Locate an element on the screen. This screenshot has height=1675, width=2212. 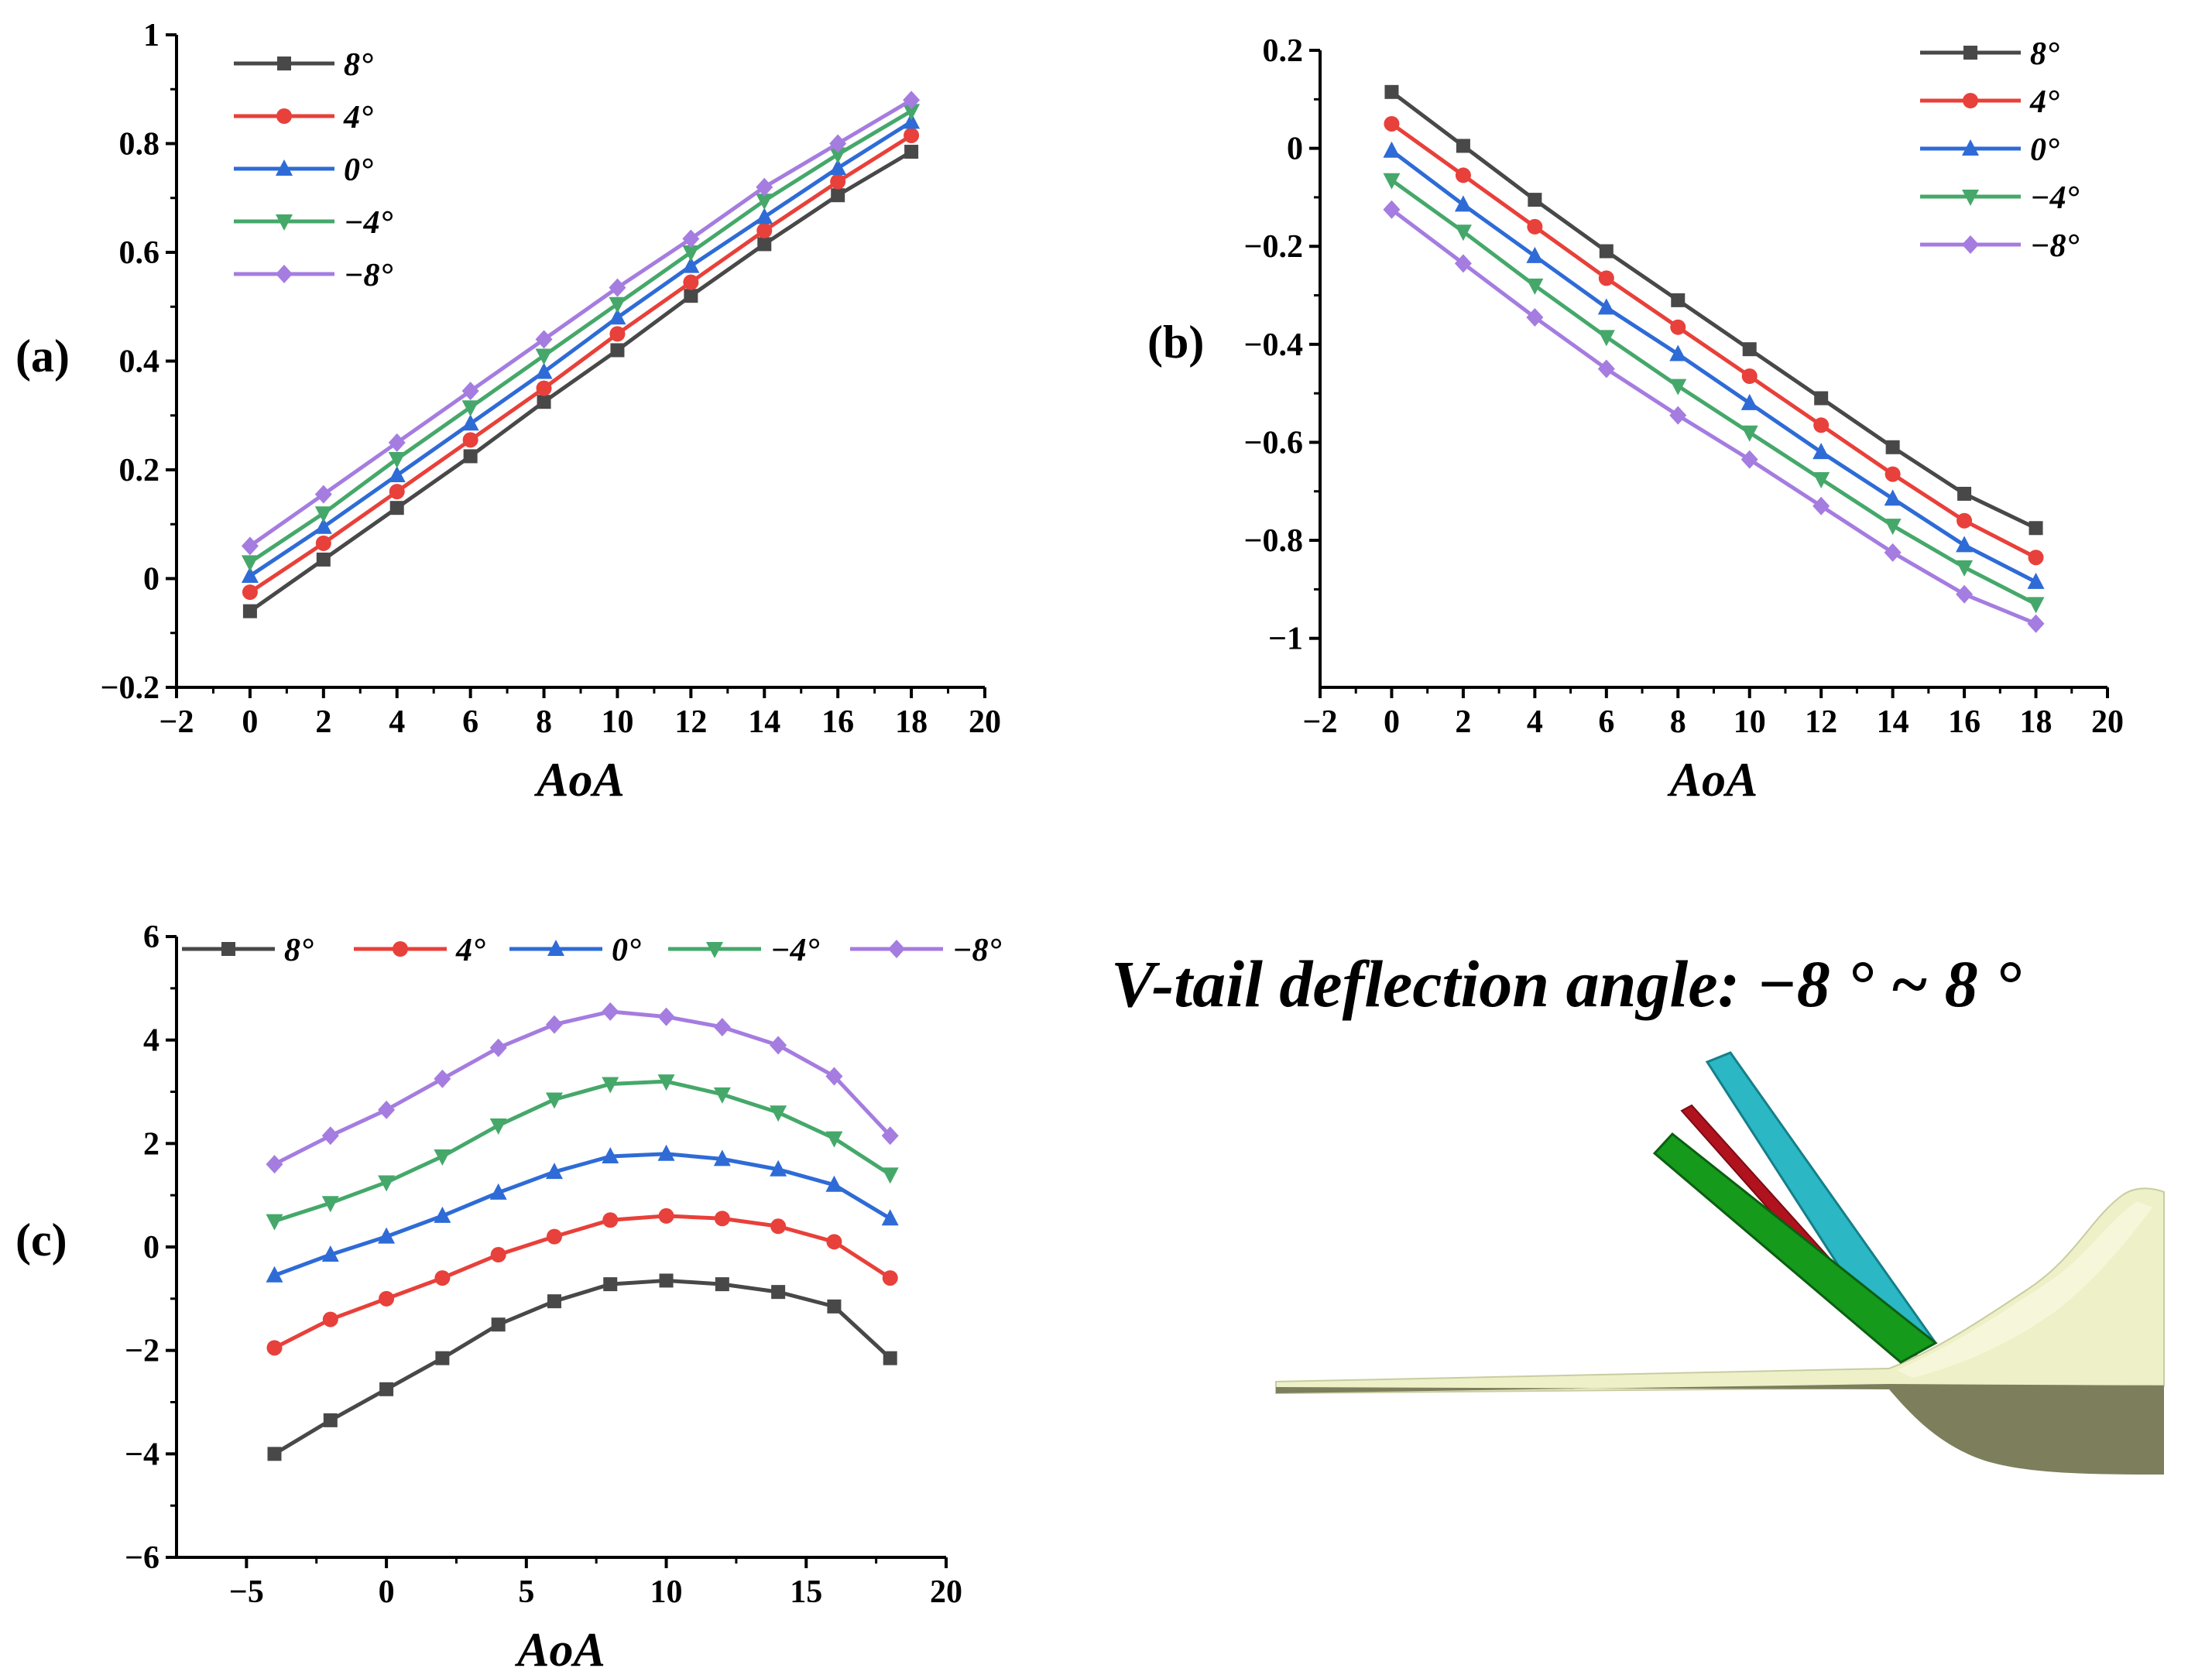
y-tick-label: 0.6 is located at coordinates (140, 253).